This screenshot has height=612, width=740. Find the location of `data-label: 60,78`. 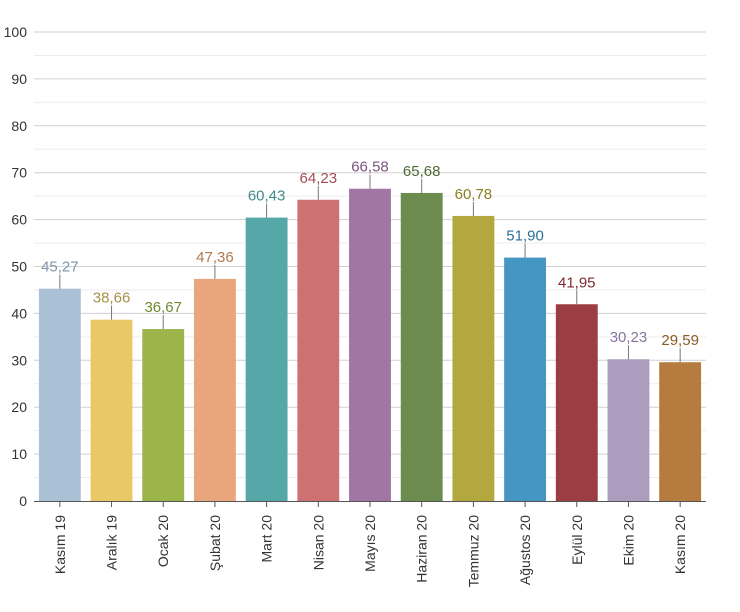

data-label: 60,78 is located at coordinates (474, 194).